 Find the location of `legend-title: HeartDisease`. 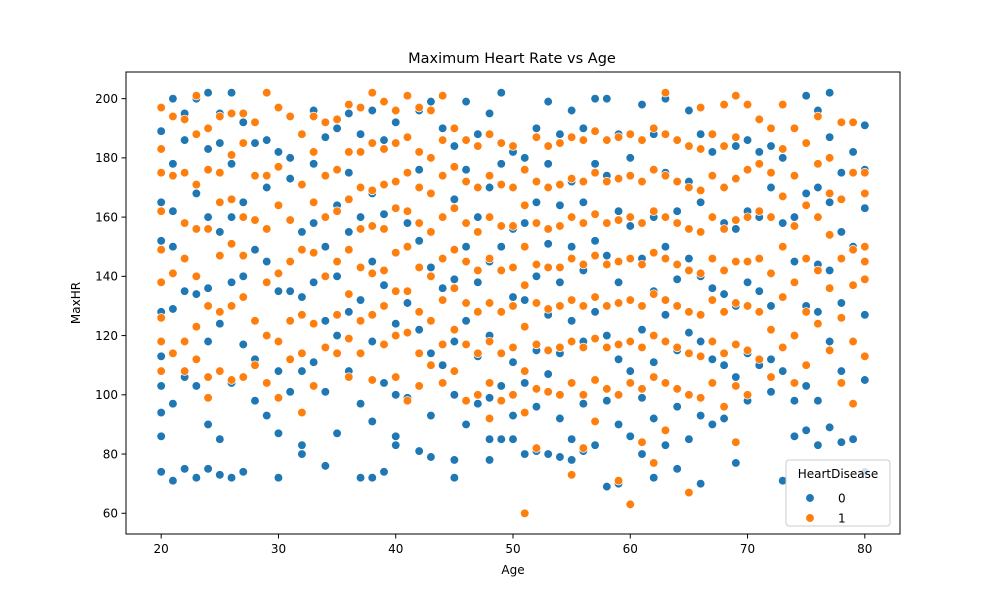

legend-title: HeartDisease is located at coordinates (838, 474).